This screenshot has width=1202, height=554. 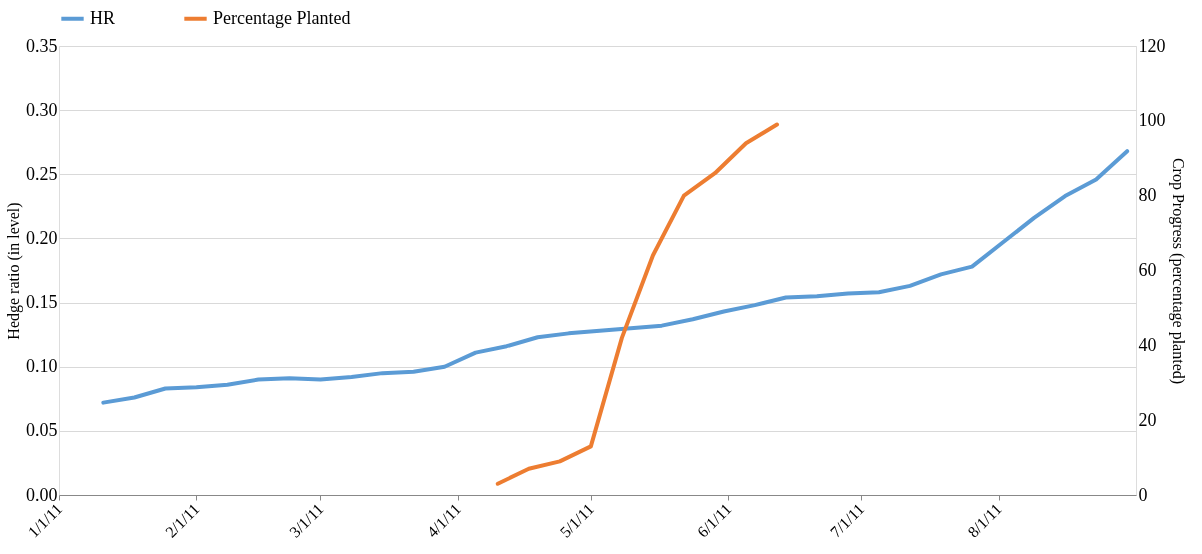 What do you see at coordinates (1152, 45) in the screenshot?
I see `y2-tick-label: 120` at bounding box center [1152, 45].